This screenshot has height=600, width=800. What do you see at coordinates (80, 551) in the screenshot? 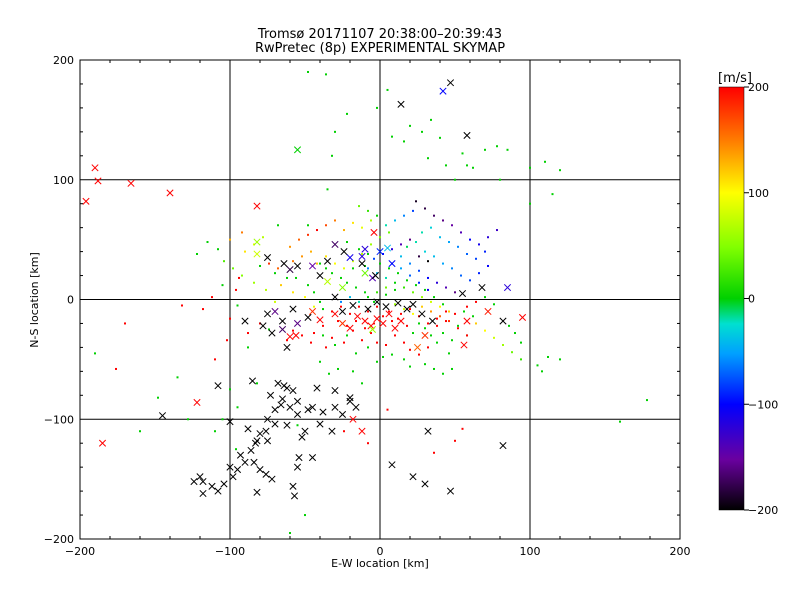
I see `x-tick-label: −200` at bounding box center [80, 551].